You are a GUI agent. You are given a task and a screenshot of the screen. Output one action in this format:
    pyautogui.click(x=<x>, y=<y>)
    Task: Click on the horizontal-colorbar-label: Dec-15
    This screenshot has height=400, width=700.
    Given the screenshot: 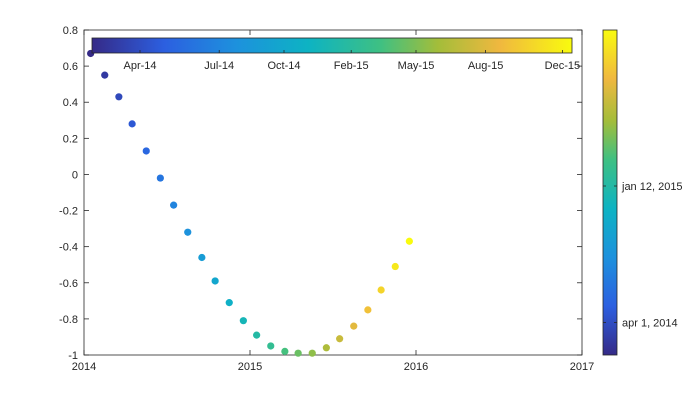 What is the action you would take?
    pyautogui.click(x=562, y=66)
    